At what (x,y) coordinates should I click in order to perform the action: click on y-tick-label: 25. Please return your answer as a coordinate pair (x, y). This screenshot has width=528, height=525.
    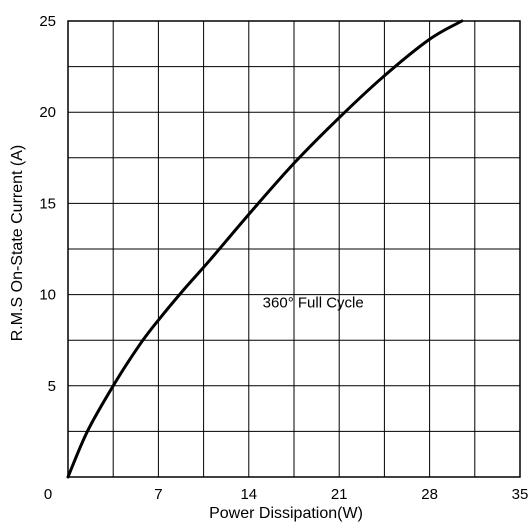
    Looking at the image, I should click on (47, 21).